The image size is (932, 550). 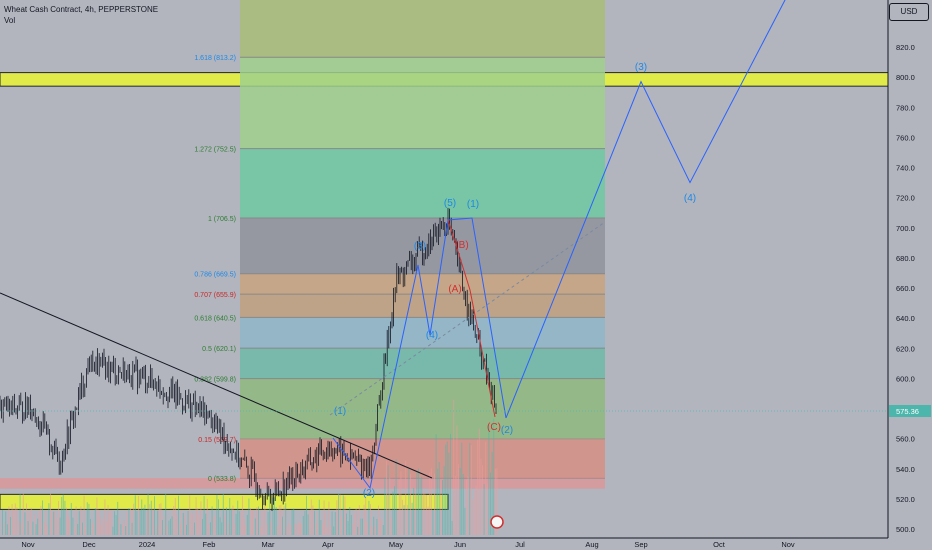 I want to click on wave-label: (A), so click(x=454, y=289).